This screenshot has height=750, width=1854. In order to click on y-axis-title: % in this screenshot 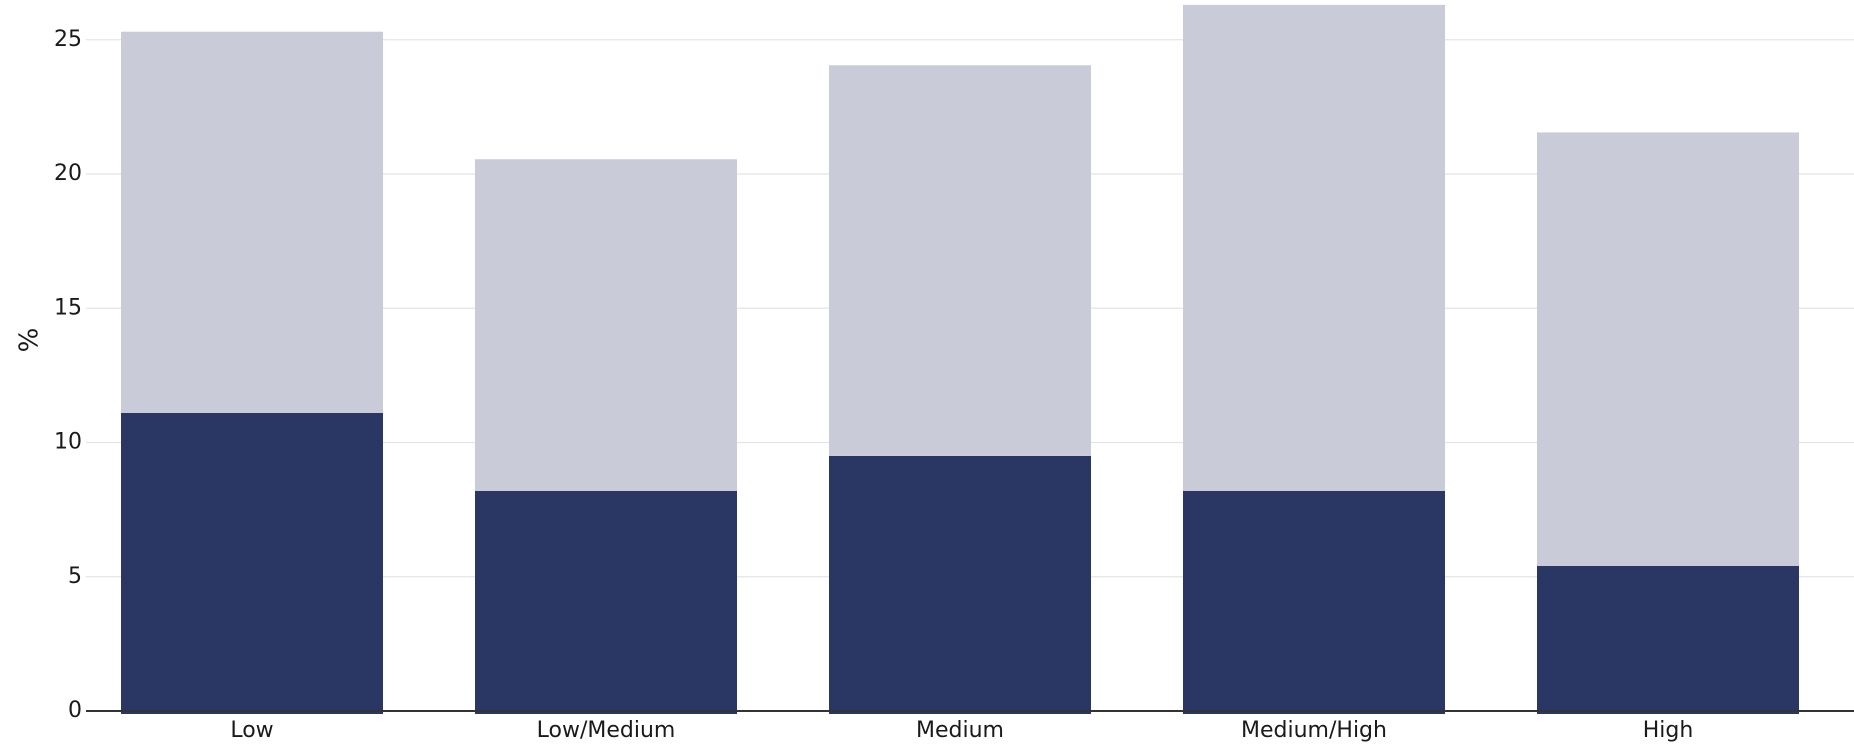, I will do `click(30, 340)`.